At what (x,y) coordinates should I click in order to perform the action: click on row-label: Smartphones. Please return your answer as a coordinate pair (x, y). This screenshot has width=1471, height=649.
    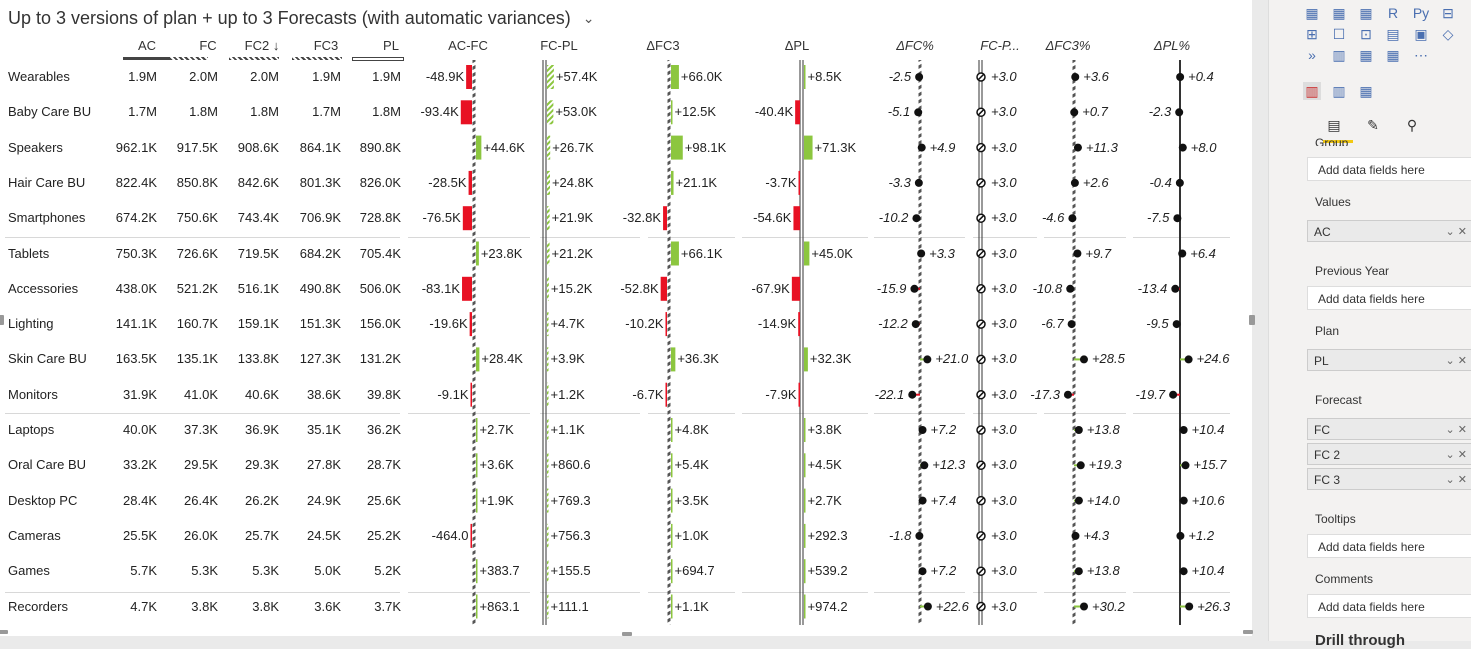
    Looking at the image, I should click on (47, 217).